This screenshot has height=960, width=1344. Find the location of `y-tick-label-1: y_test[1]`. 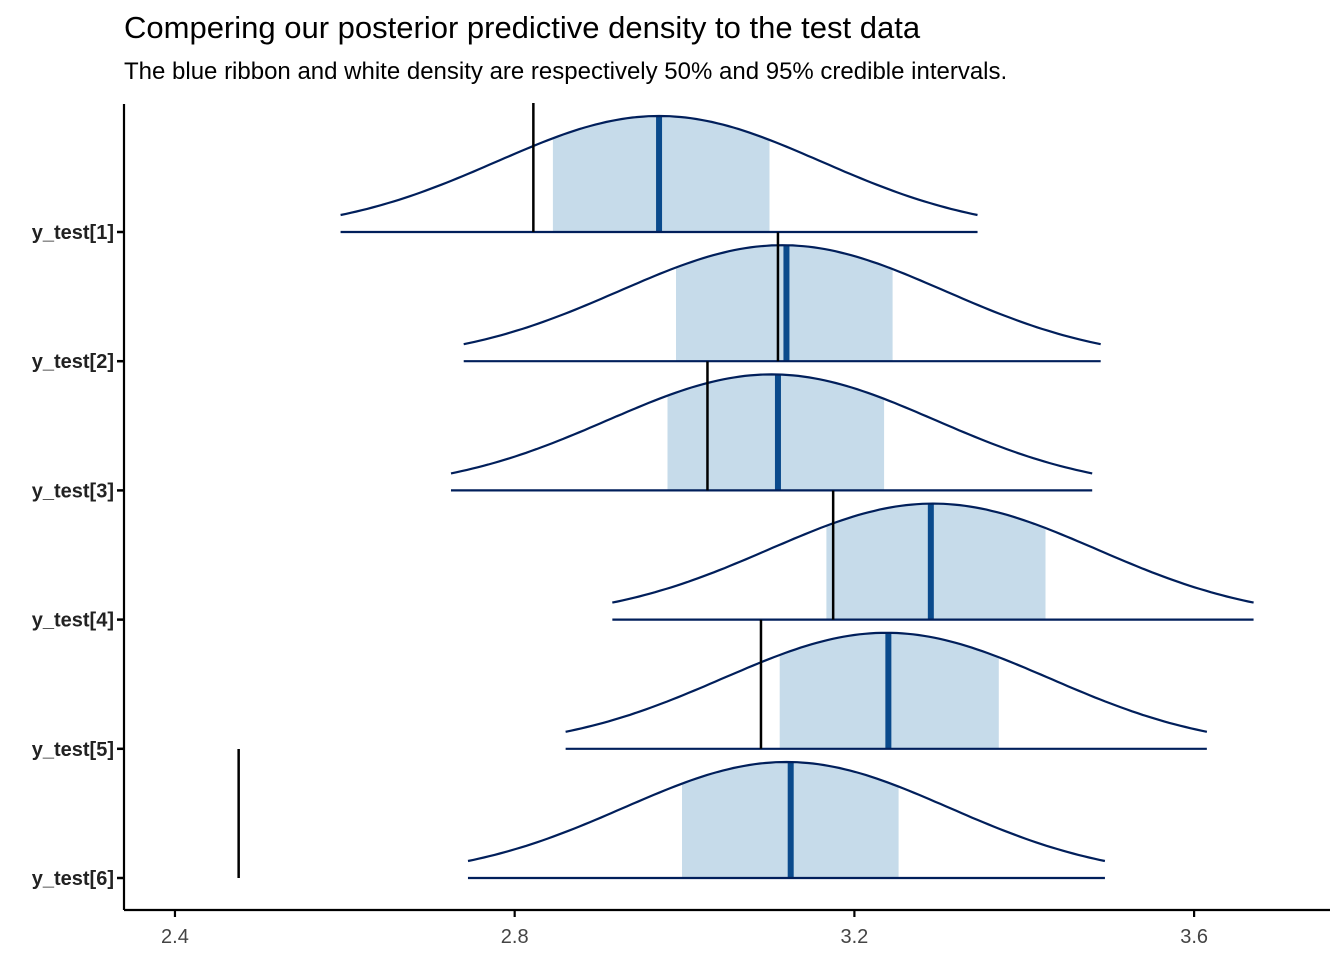

y-tick-label-1: y_test[1] is located at coordinates (73, 233).